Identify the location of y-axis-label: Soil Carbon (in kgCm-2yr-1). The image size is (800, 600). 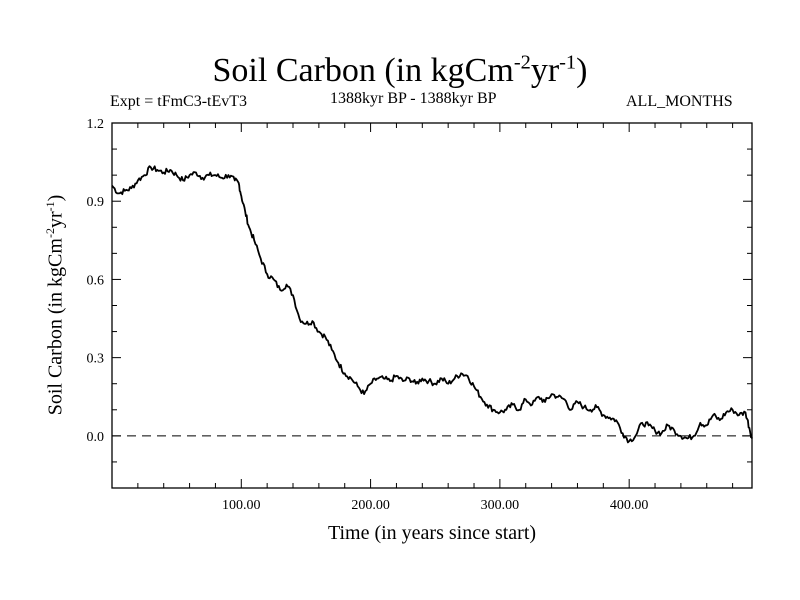
(54, 305).